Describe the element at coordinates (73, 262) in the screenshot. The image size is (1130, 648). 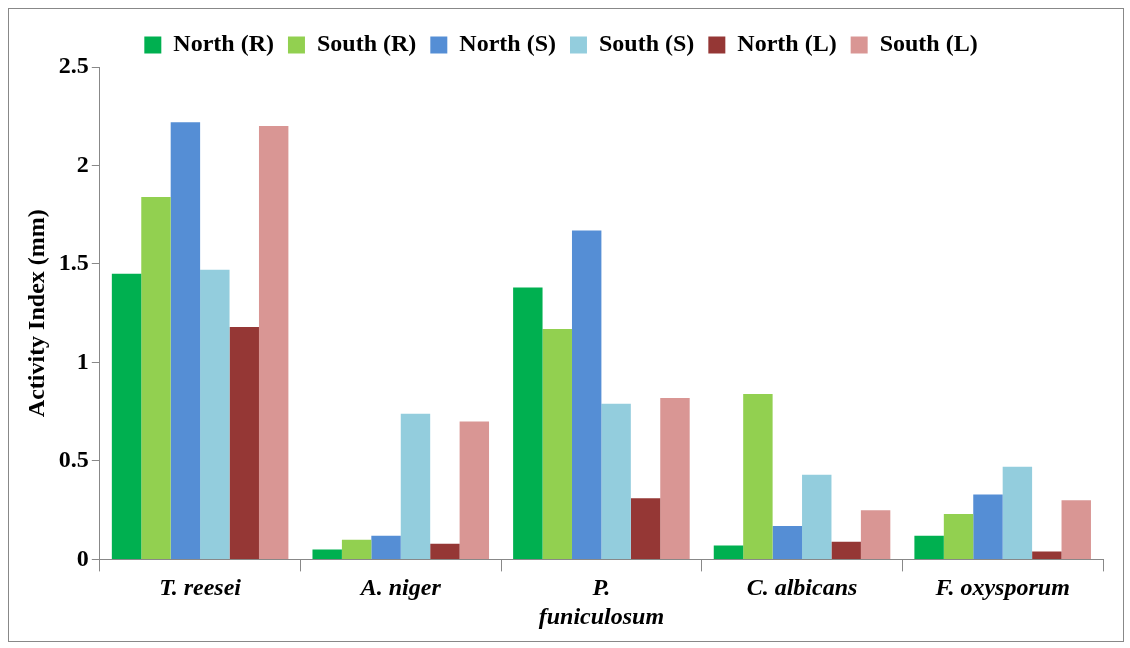
I see `y-tick-label: 1.5` at that location.